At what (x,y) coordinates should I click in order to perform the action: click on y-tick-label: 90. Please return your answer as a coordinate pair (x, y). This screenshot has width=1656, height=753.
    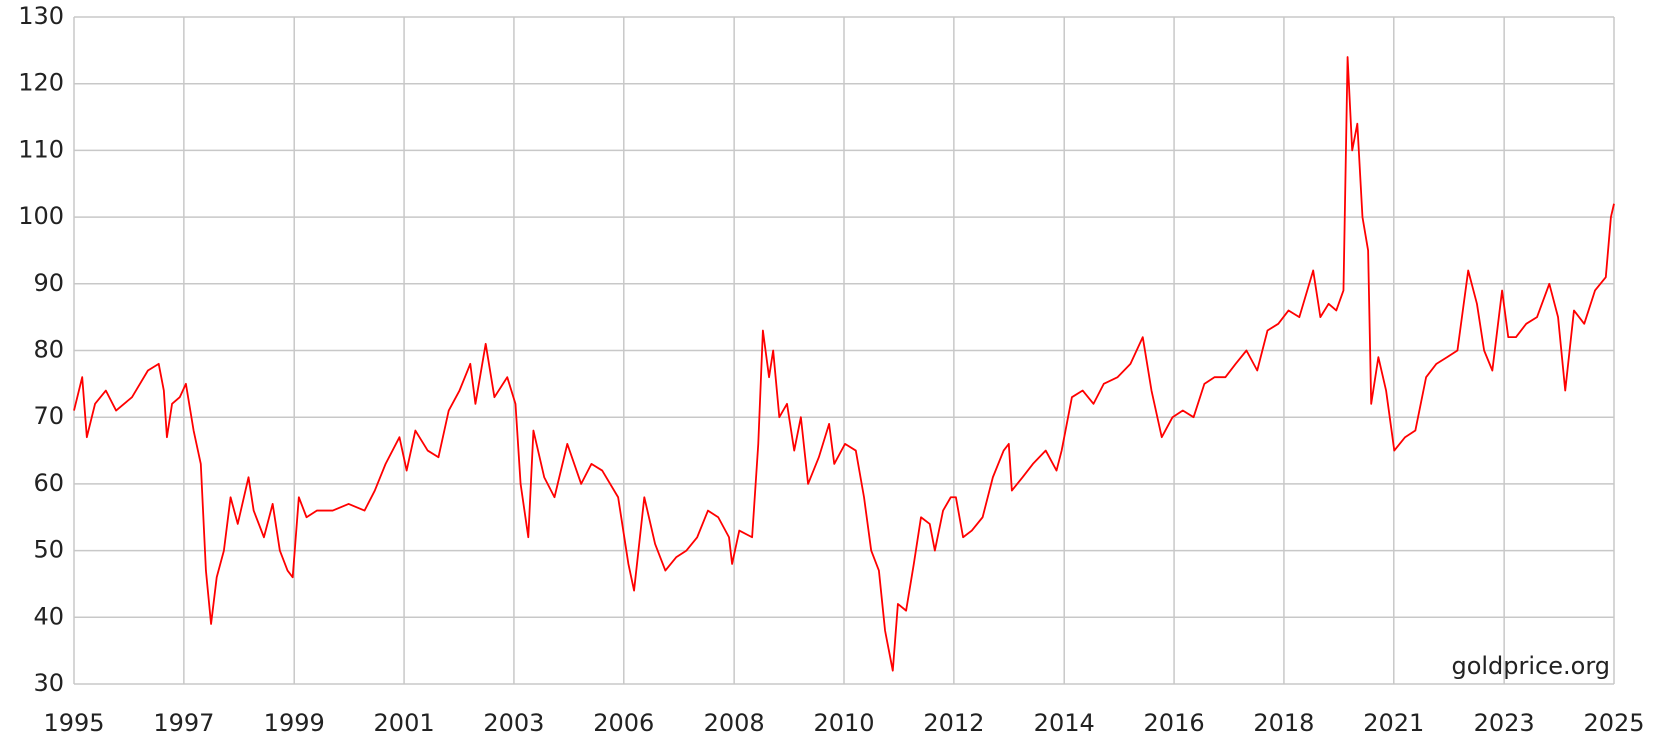
    Looking at the image, I should click on (48, 283).